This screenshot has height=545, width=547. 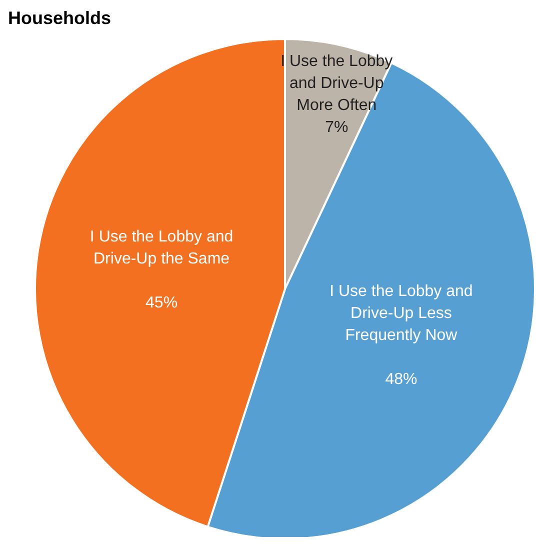 What do you see at coordinates (336, 127) in the screenshot?
I see `data-label: 7%` at bounding box center [336, 127].